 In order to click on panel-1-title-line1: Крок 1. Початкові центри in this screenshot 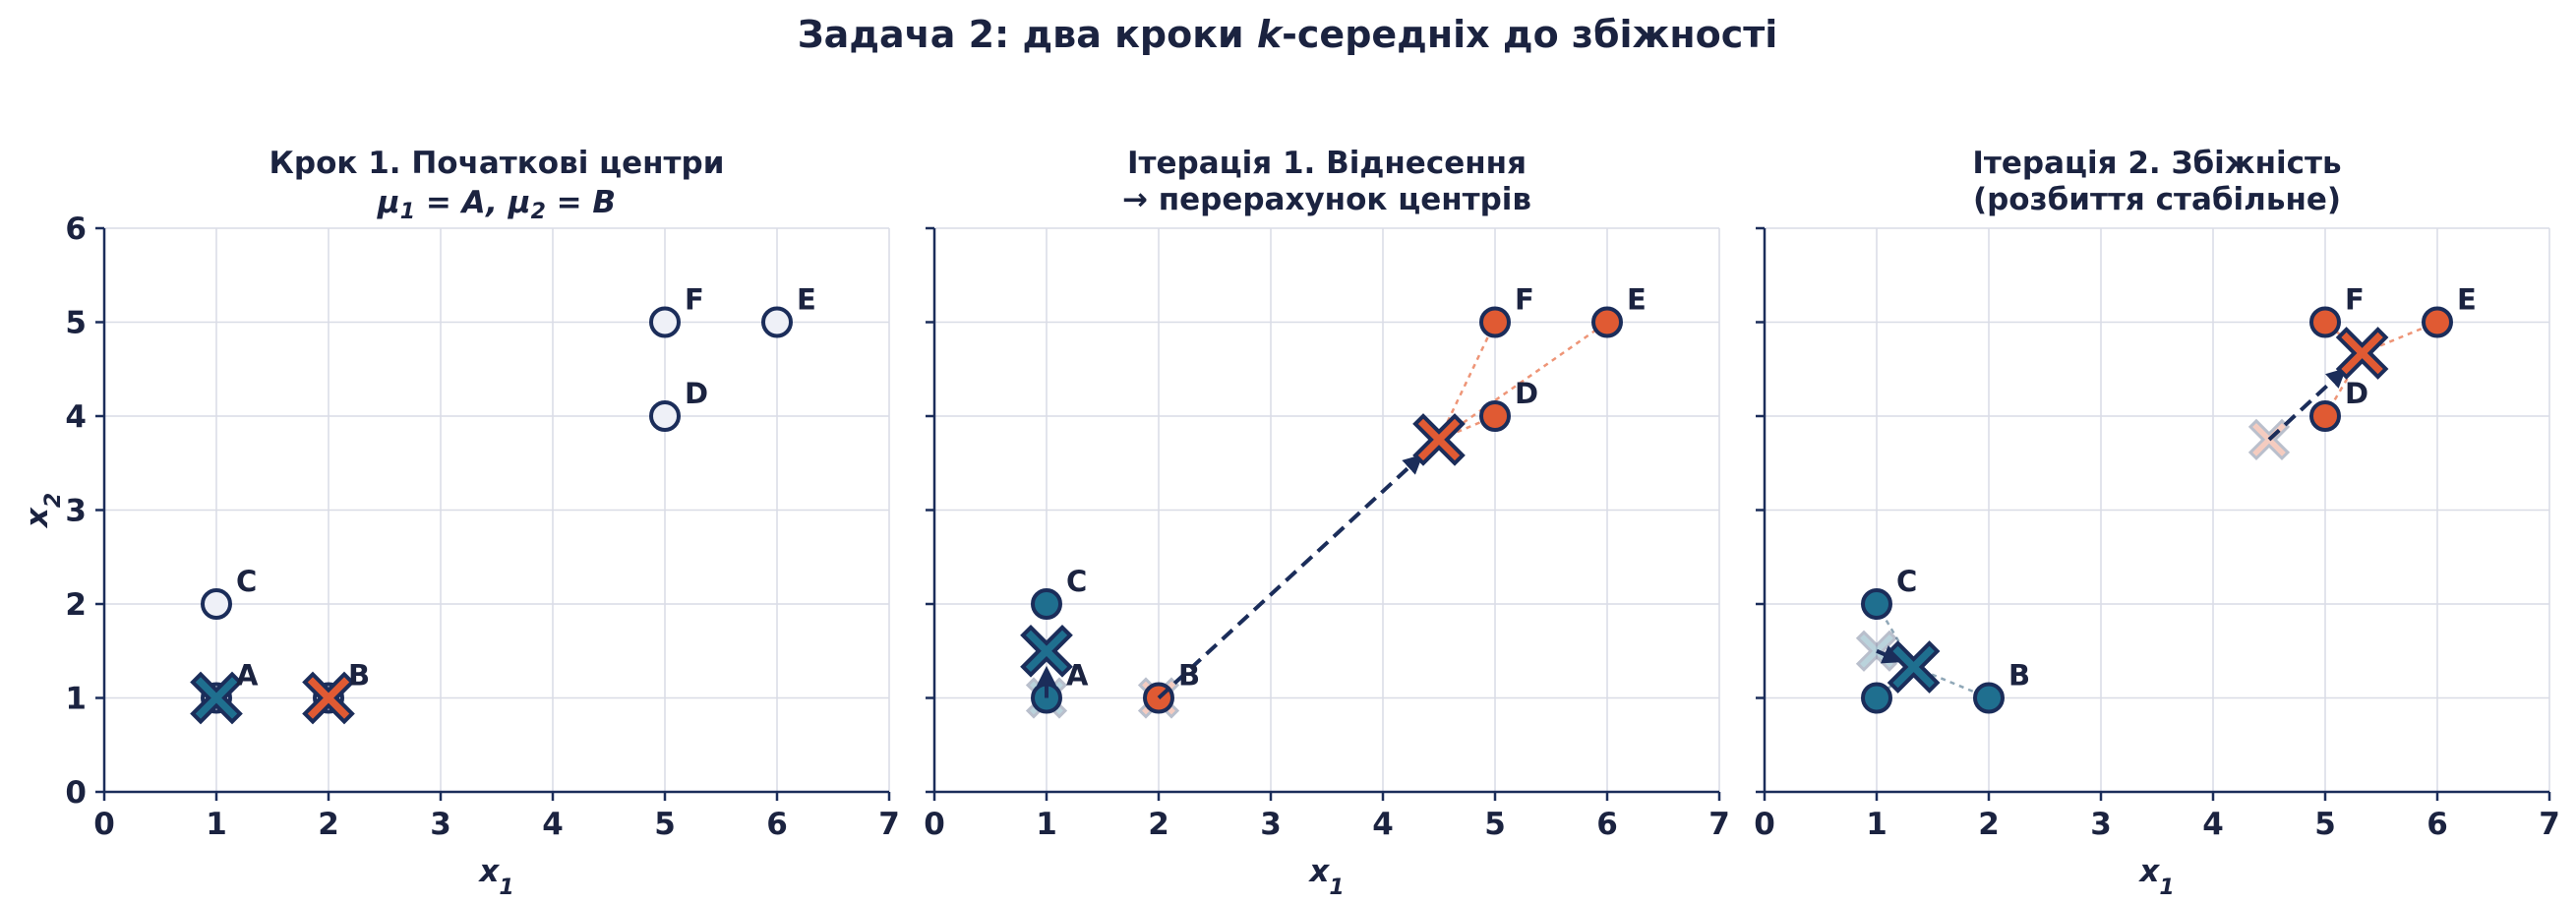, I will do `click(497, 163)`.